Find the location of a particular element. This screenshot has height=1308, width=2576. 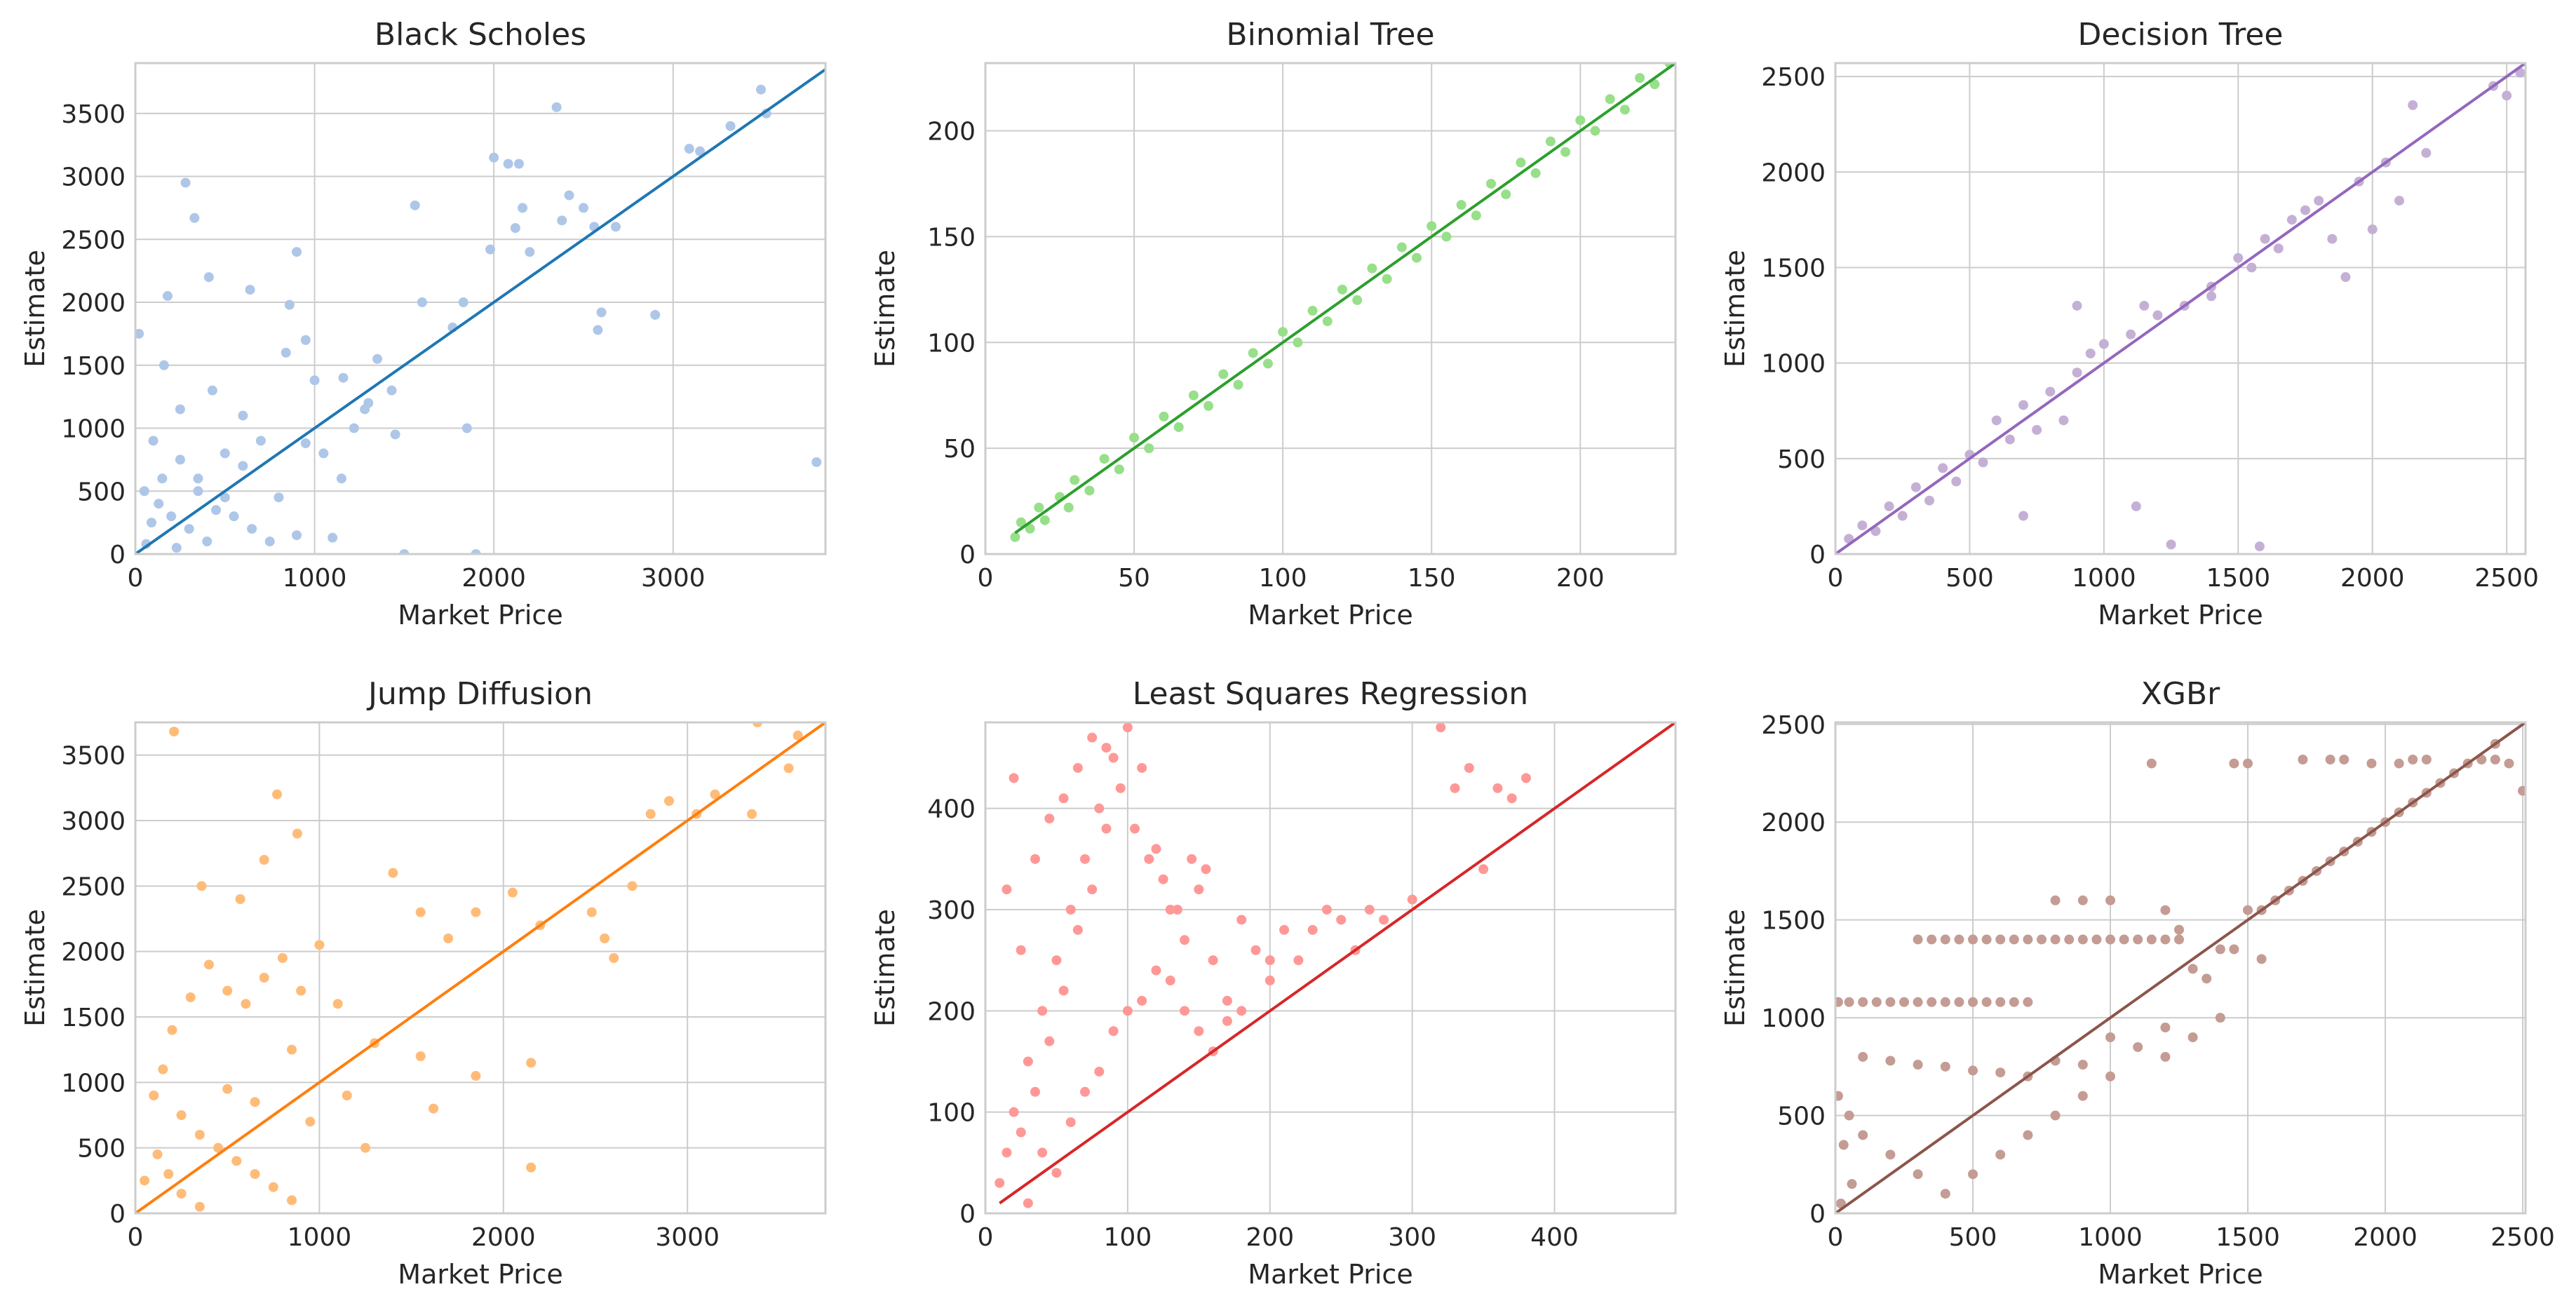

reference-line is located at coordinates (1337, 963).